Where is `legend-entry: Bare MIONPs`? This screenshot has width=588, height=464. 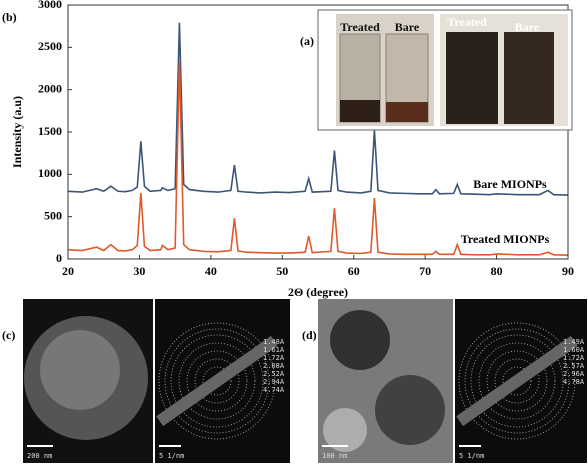 legend-entry: Bare MIONPs is located at coordinates (510, 184).